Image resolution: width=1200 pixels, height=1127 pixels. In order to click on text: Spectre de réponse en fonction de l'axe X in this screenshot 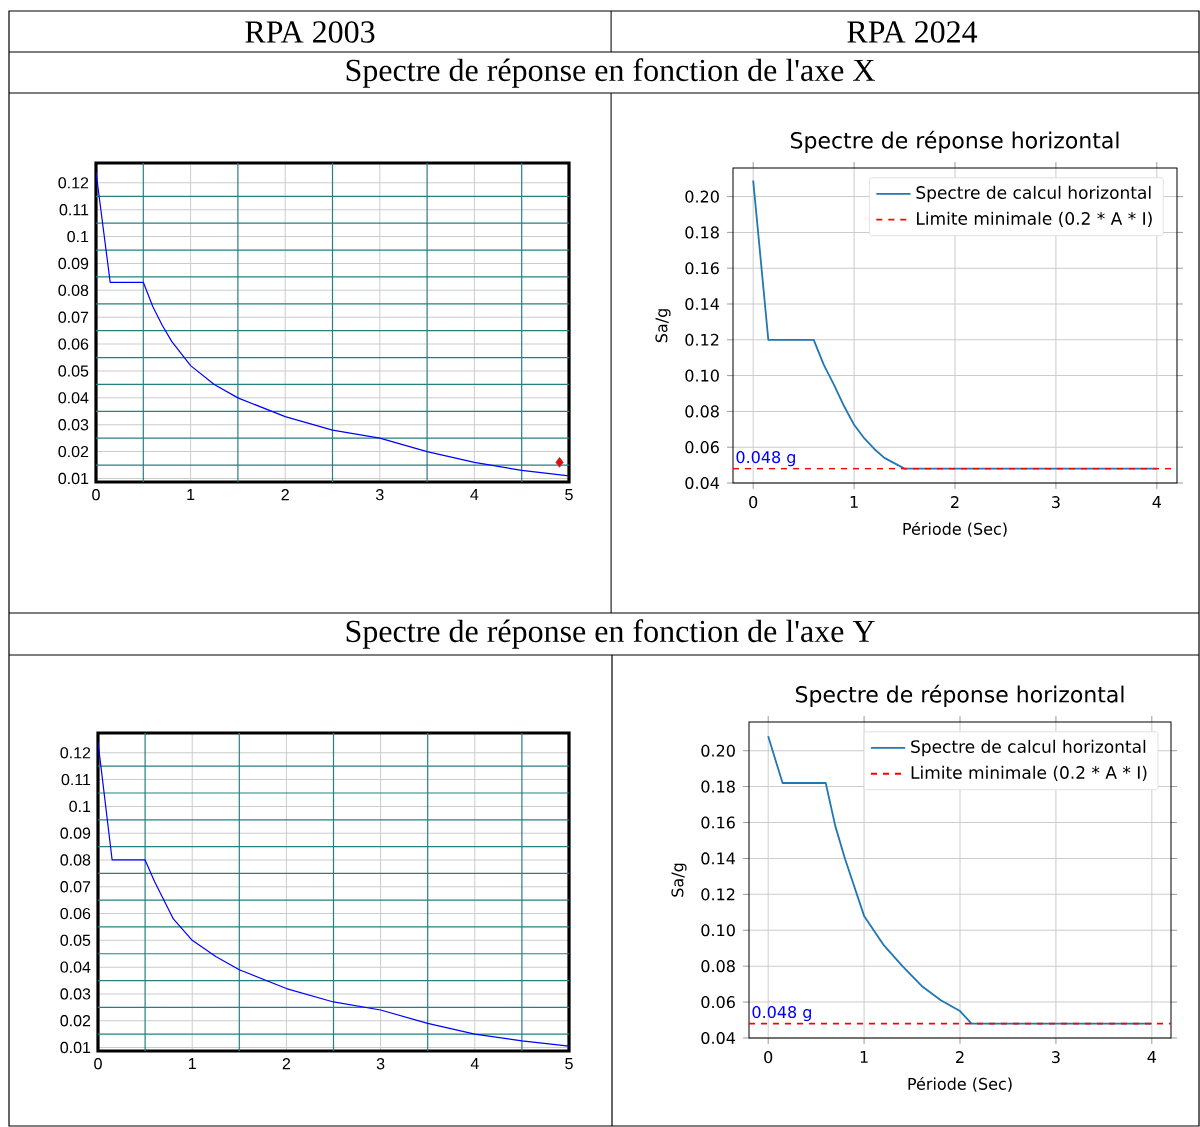, I will do `click(610, 73)`.